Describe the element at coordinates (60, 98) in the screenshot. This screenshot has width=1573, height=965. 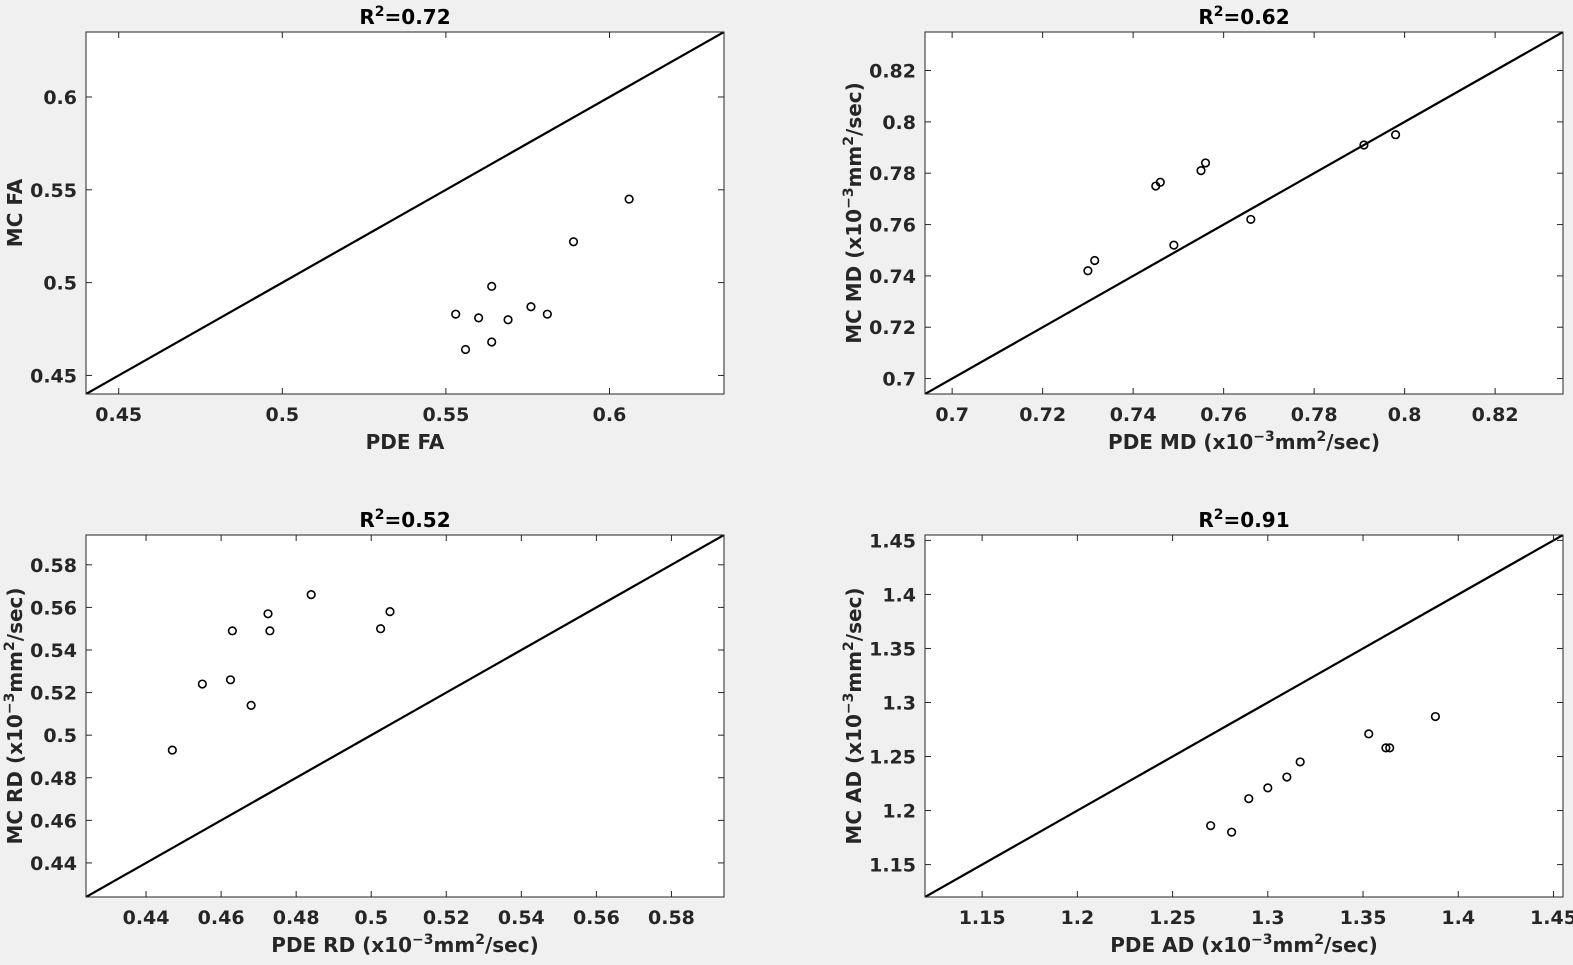
I see `y-tick-label: 0.6` at that location.